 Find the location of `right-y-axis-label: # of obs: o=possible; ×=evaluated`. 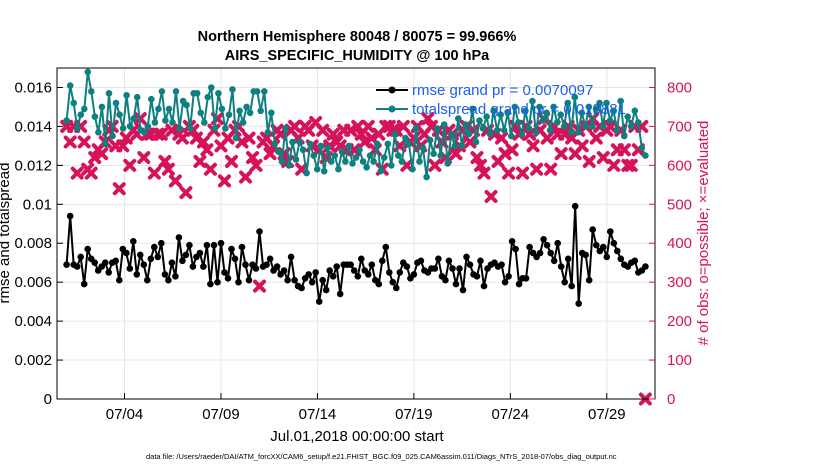

right-y-axis-label: # of obs: o=possible; ×=evaluated is located at coordinates (703, 233).